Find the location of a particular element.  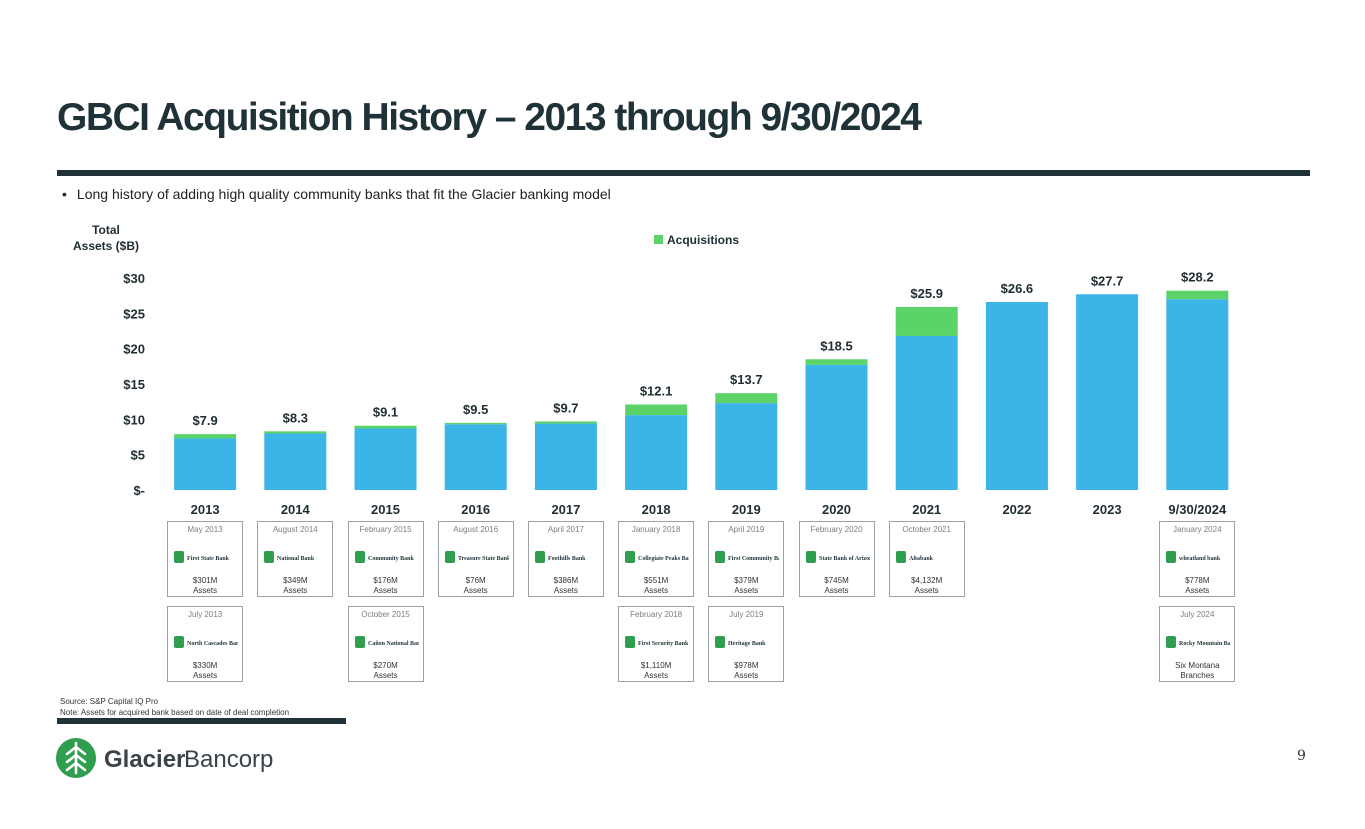

acquired-assets: $330M Assets is located at coordinates (205, 671).